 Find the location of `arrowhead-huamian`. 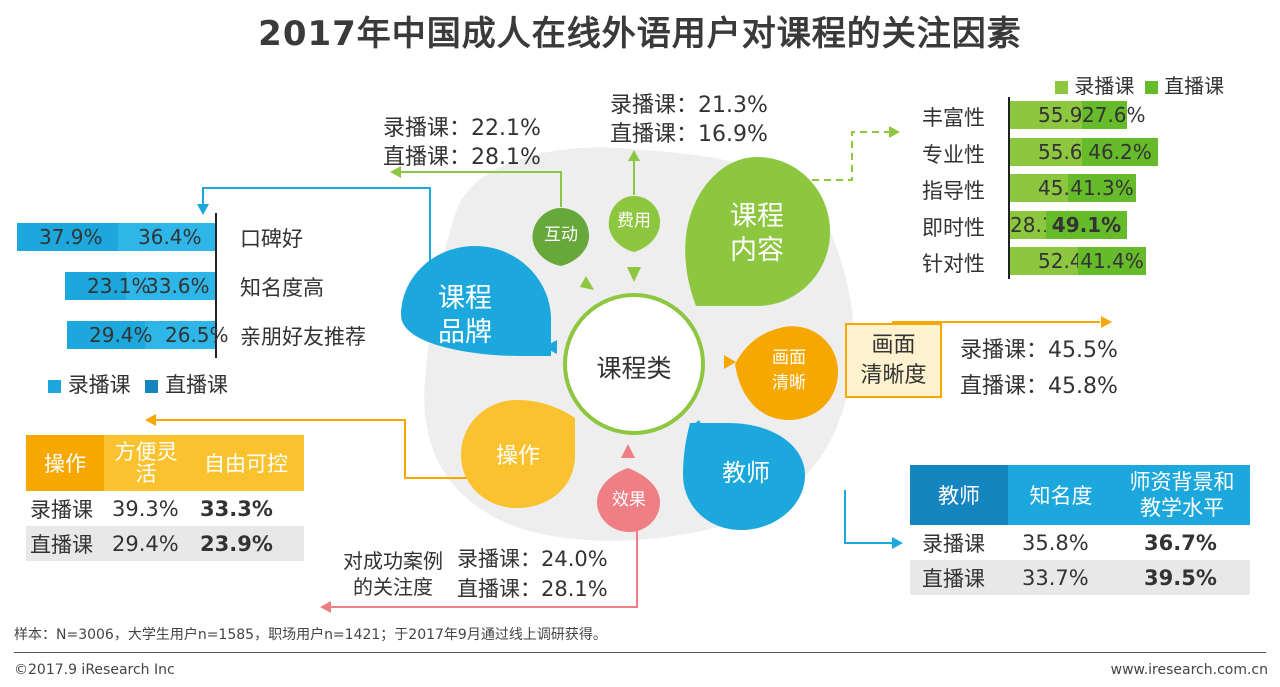

arrowhead-huamian is located at coordinates (1106, 322).